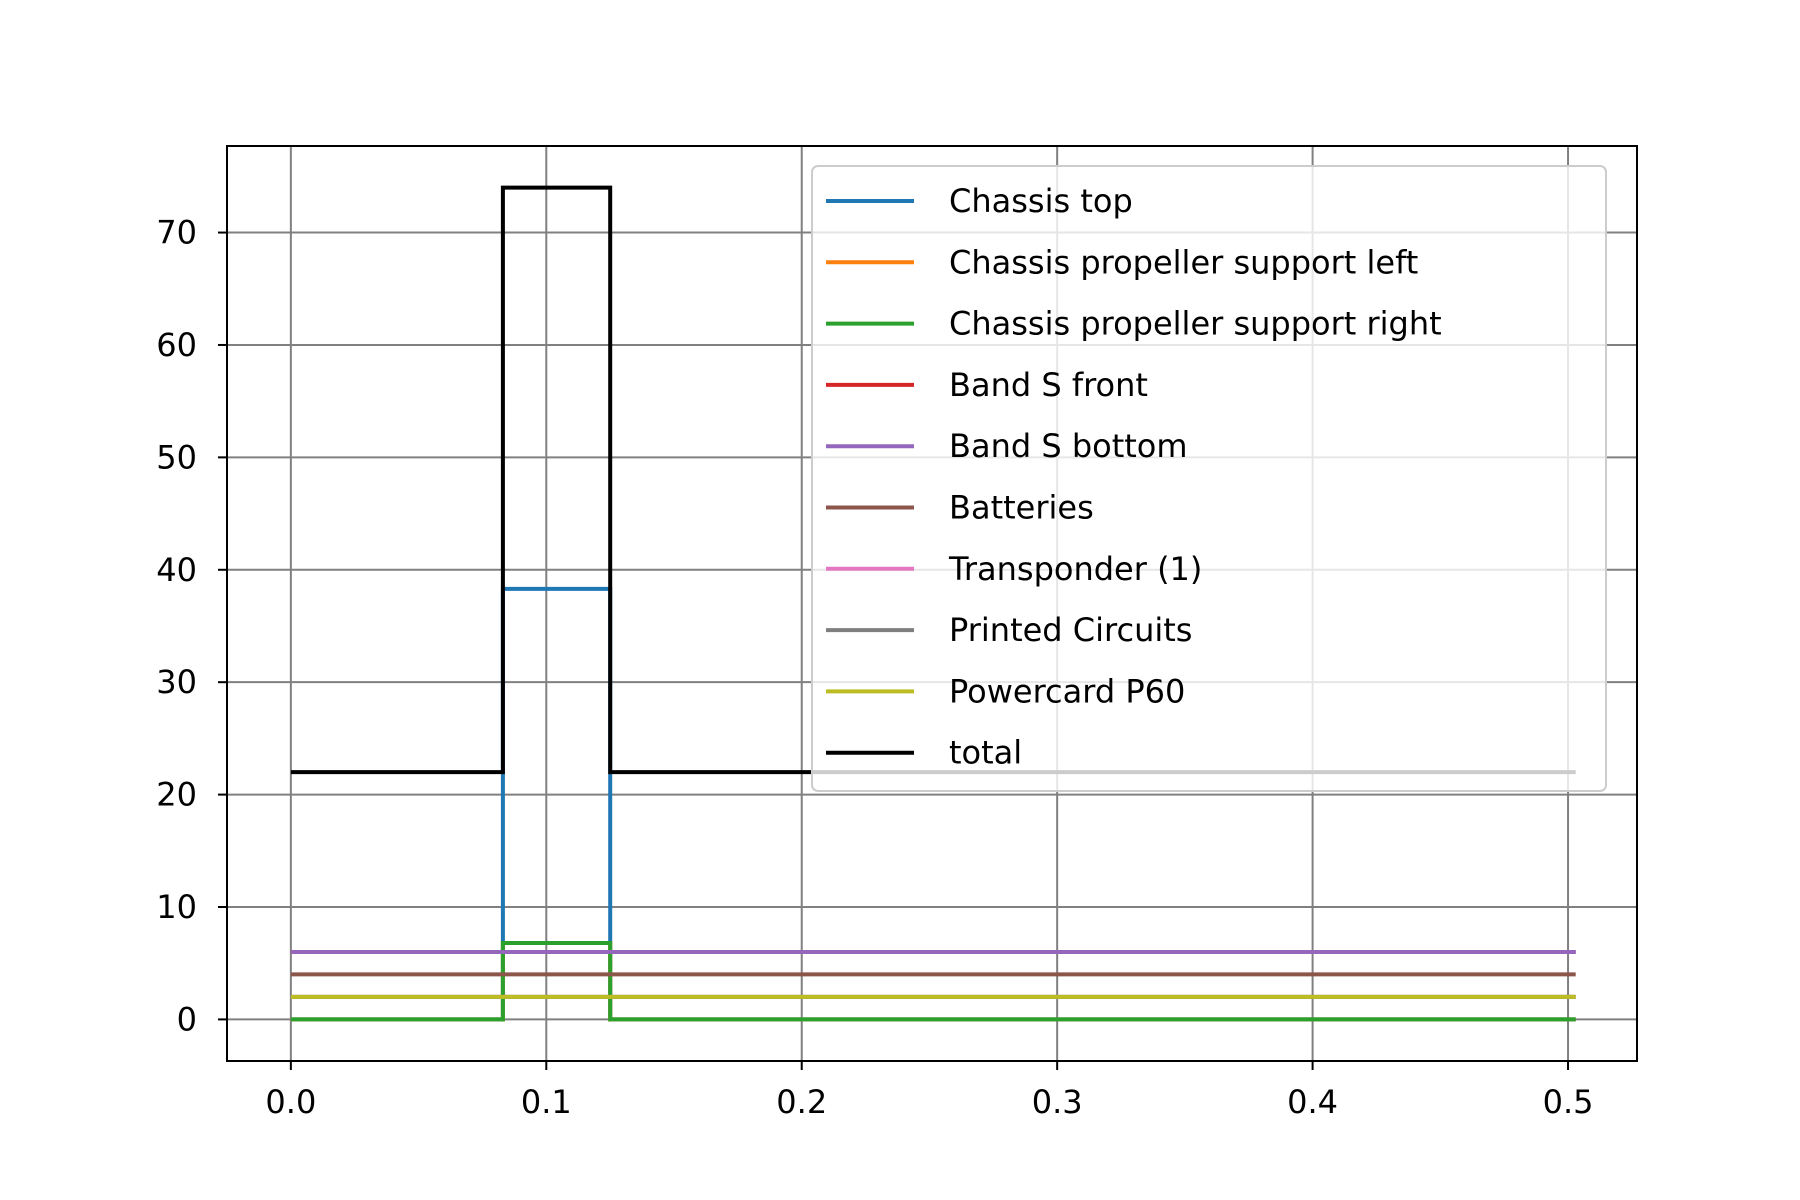 The width and height of the screenshot is (1800, 1200). What do you see at coordinates (1568, 1102) in the screenshot?
I see `x-tick-label: 0.5` at bounding box center [1568, 1102].